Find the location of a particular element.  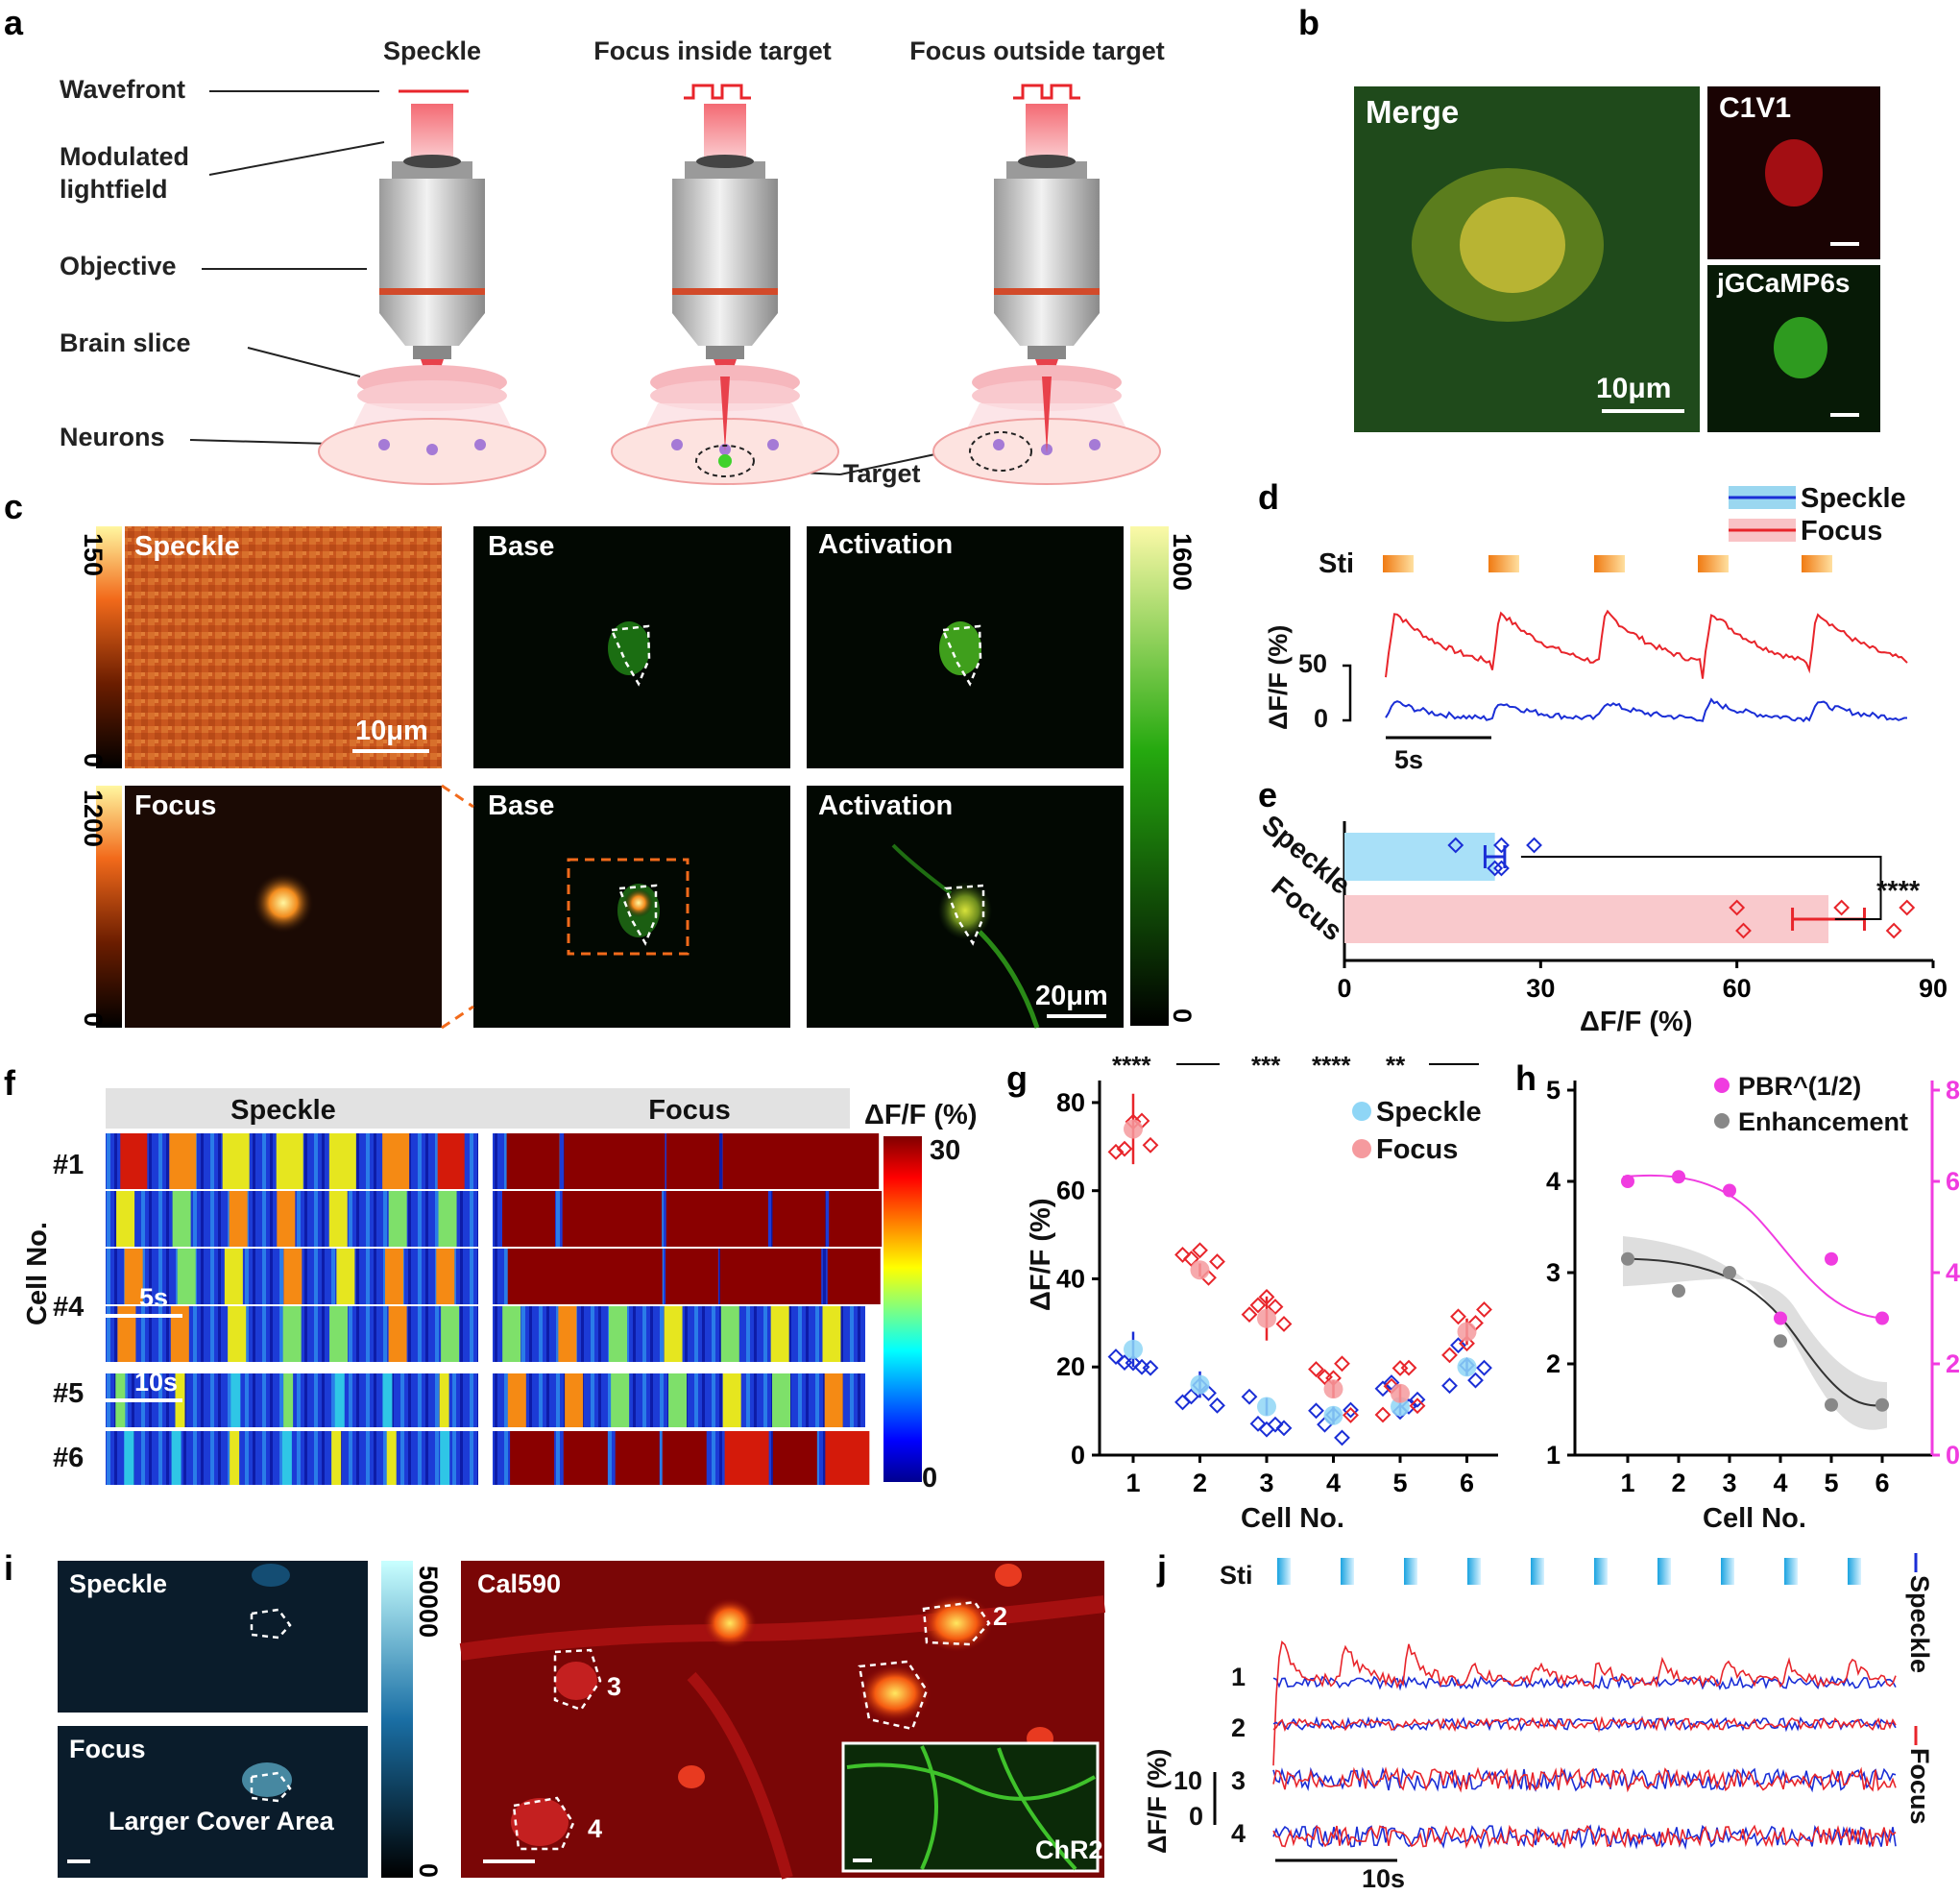

objective-tip is located at coordinates (725, 352).